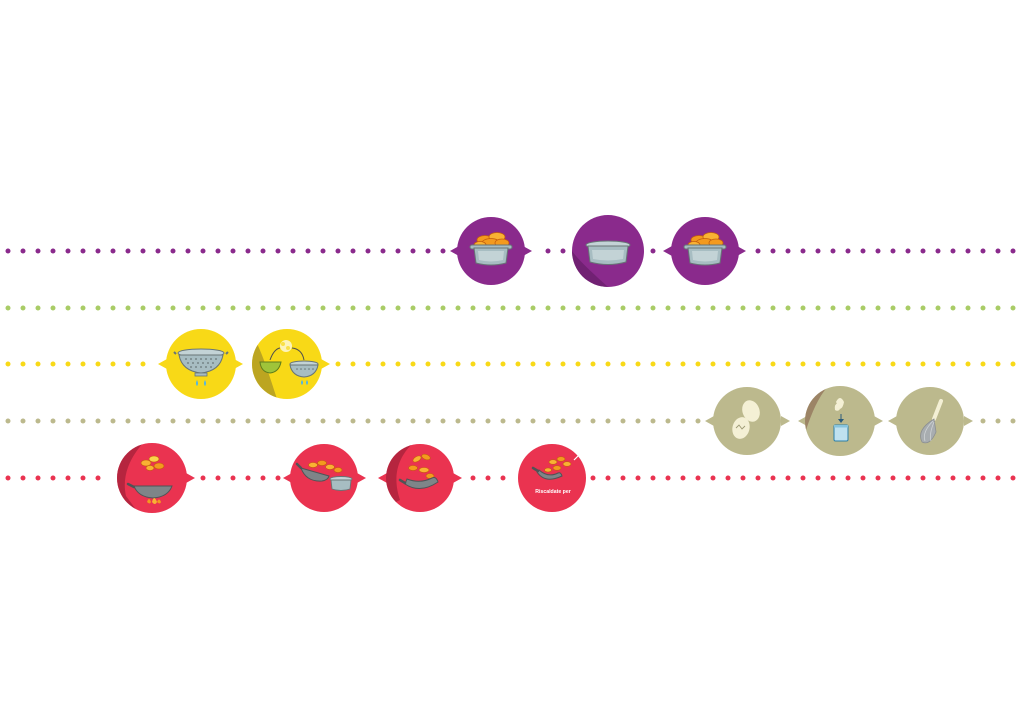 The height and width of the screenshot is (720, 1024). I want to click on wok-finish-icon, so click(556, 466).